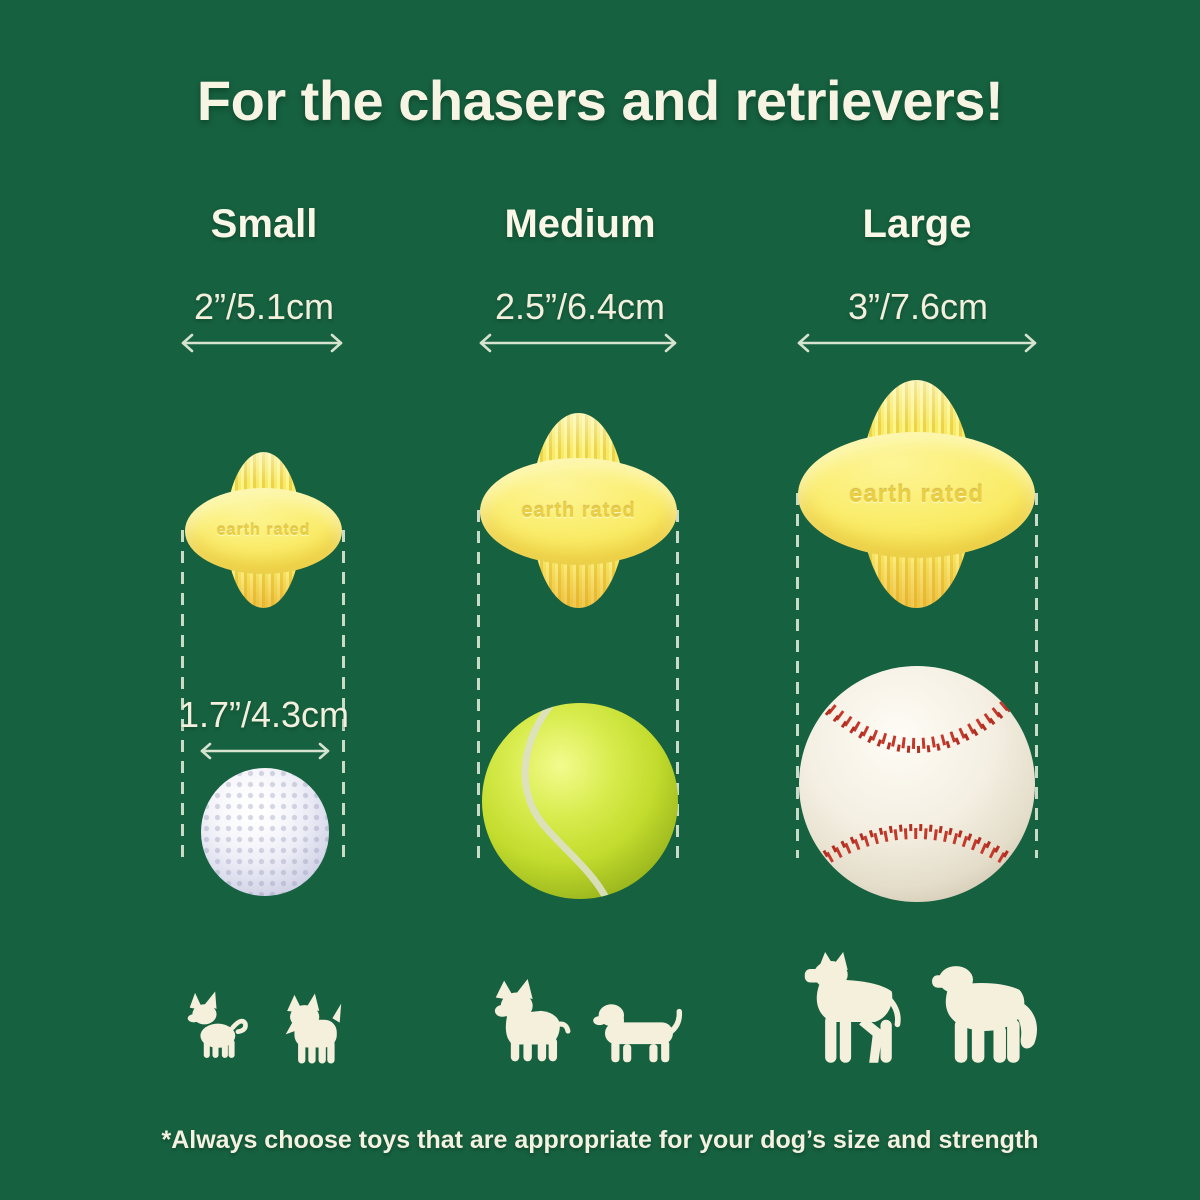 The width and height of the screenshot is (1200, 1200). Describe the element at coordinates (262, 343) in the screenshot. I see `width-arrow-small` at that location.